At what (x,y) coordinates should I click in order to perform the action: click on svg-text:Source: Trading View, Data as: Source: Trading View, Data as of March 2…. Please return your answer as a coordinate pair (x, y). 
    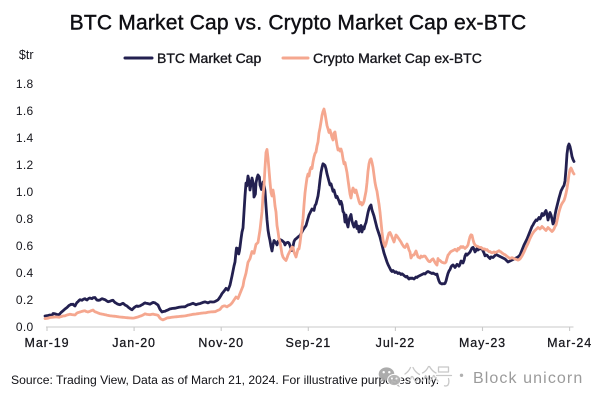
    Looking at the image, I should click on (225, 380).